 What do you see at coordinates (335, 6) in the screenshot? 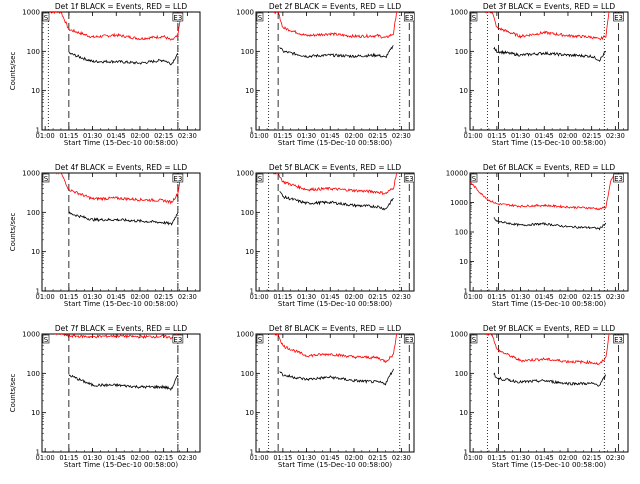
I see `chart-title: Det 2f BLACK = Events, RED = LLD` at bounding box center [335, 6].